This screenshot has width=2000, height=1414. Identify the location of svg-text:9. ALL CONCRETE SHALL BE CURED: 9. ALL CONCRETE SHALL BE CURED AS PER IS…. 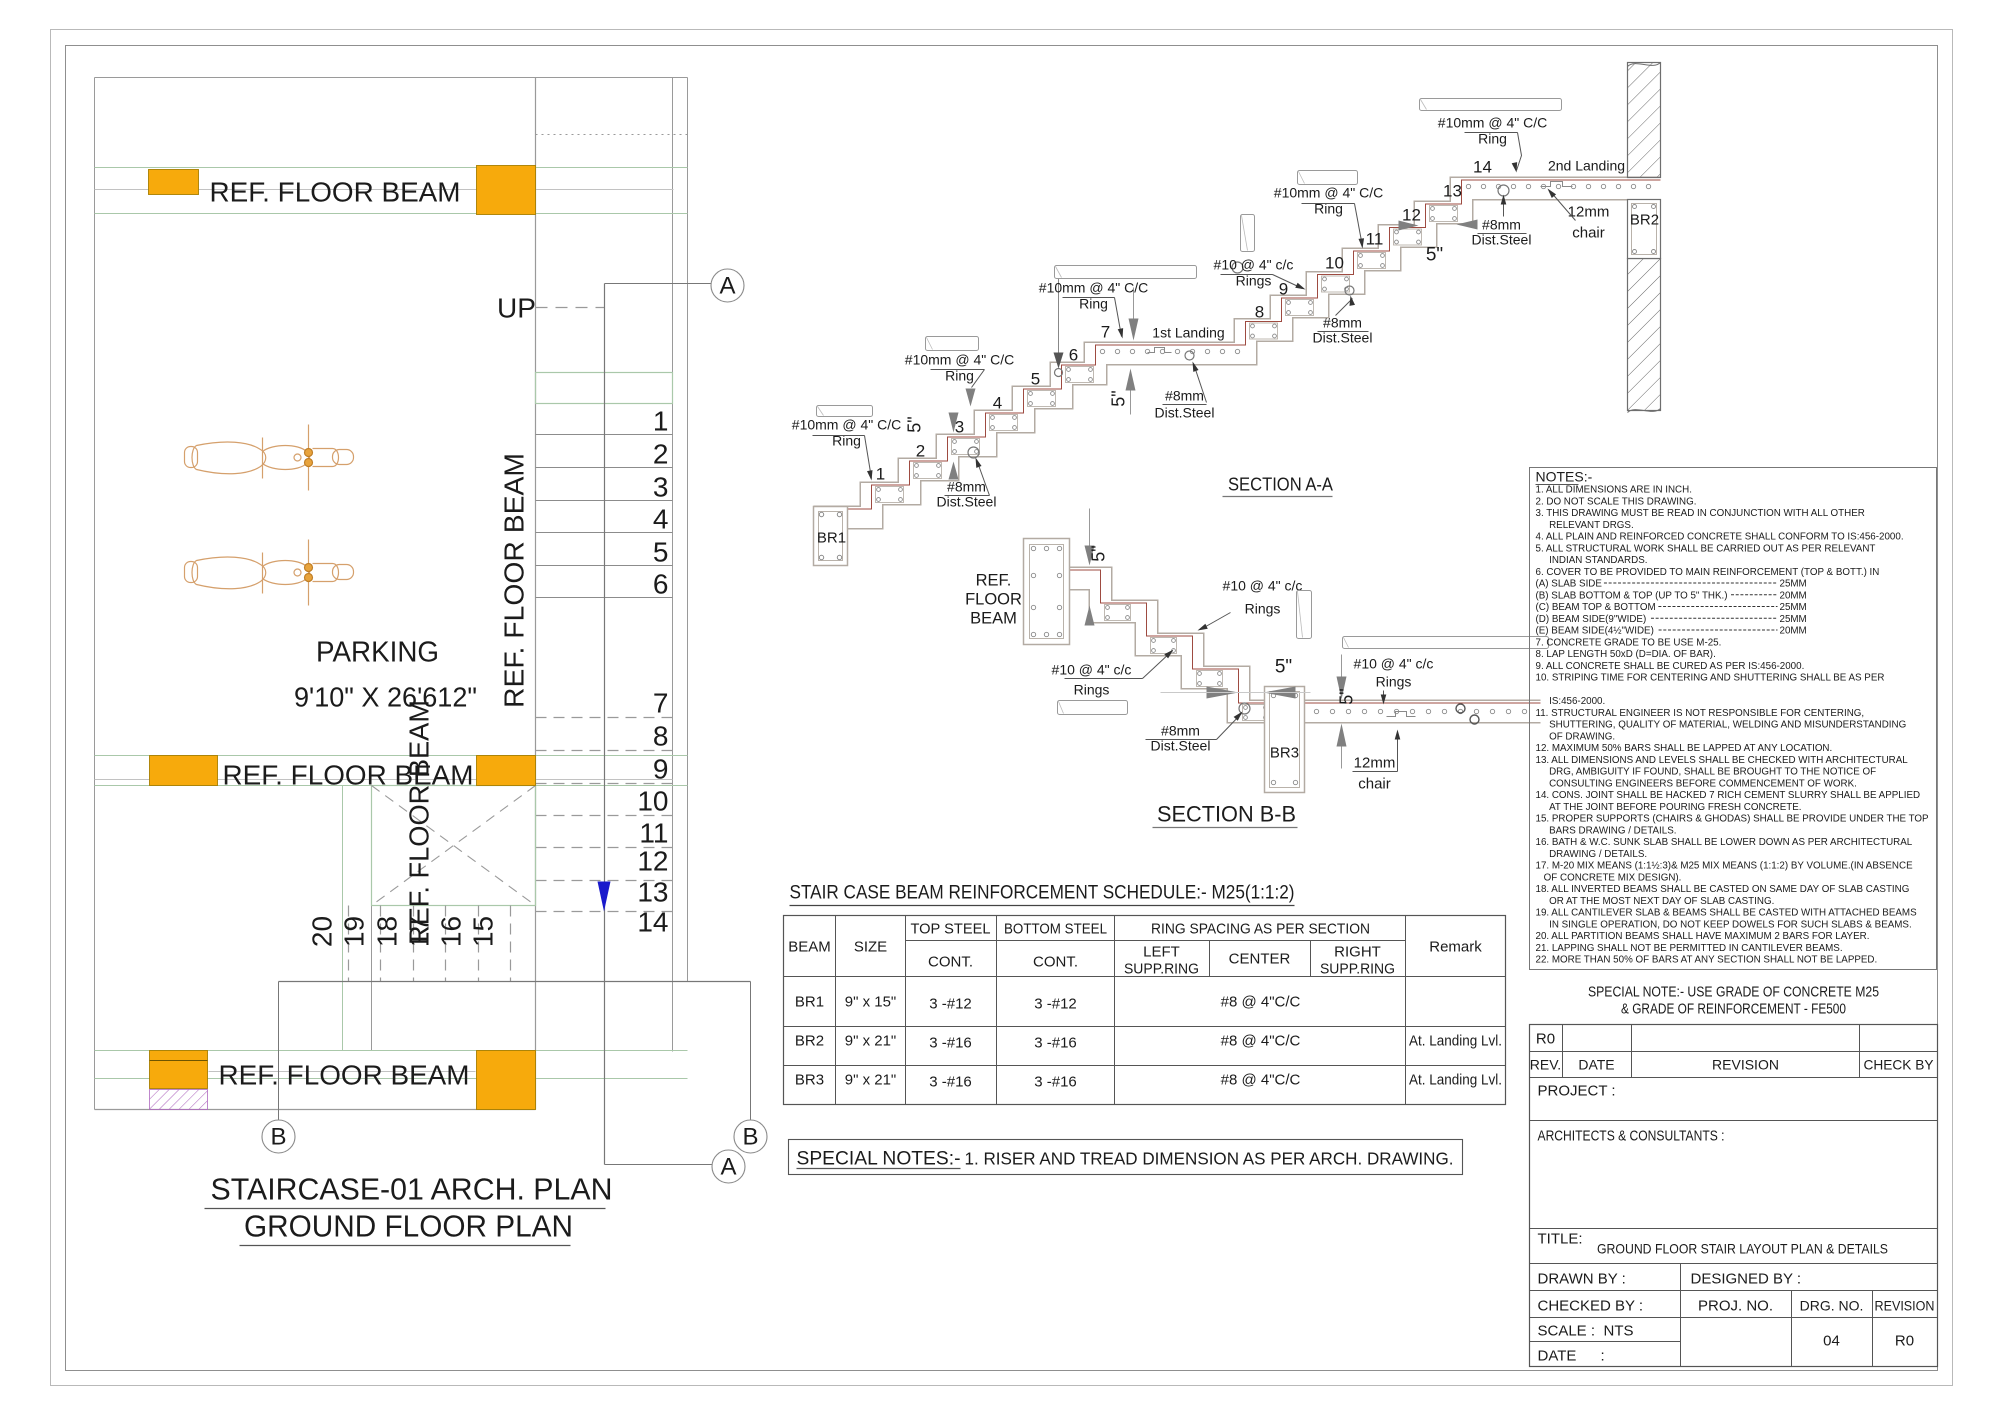
(1670, 666).